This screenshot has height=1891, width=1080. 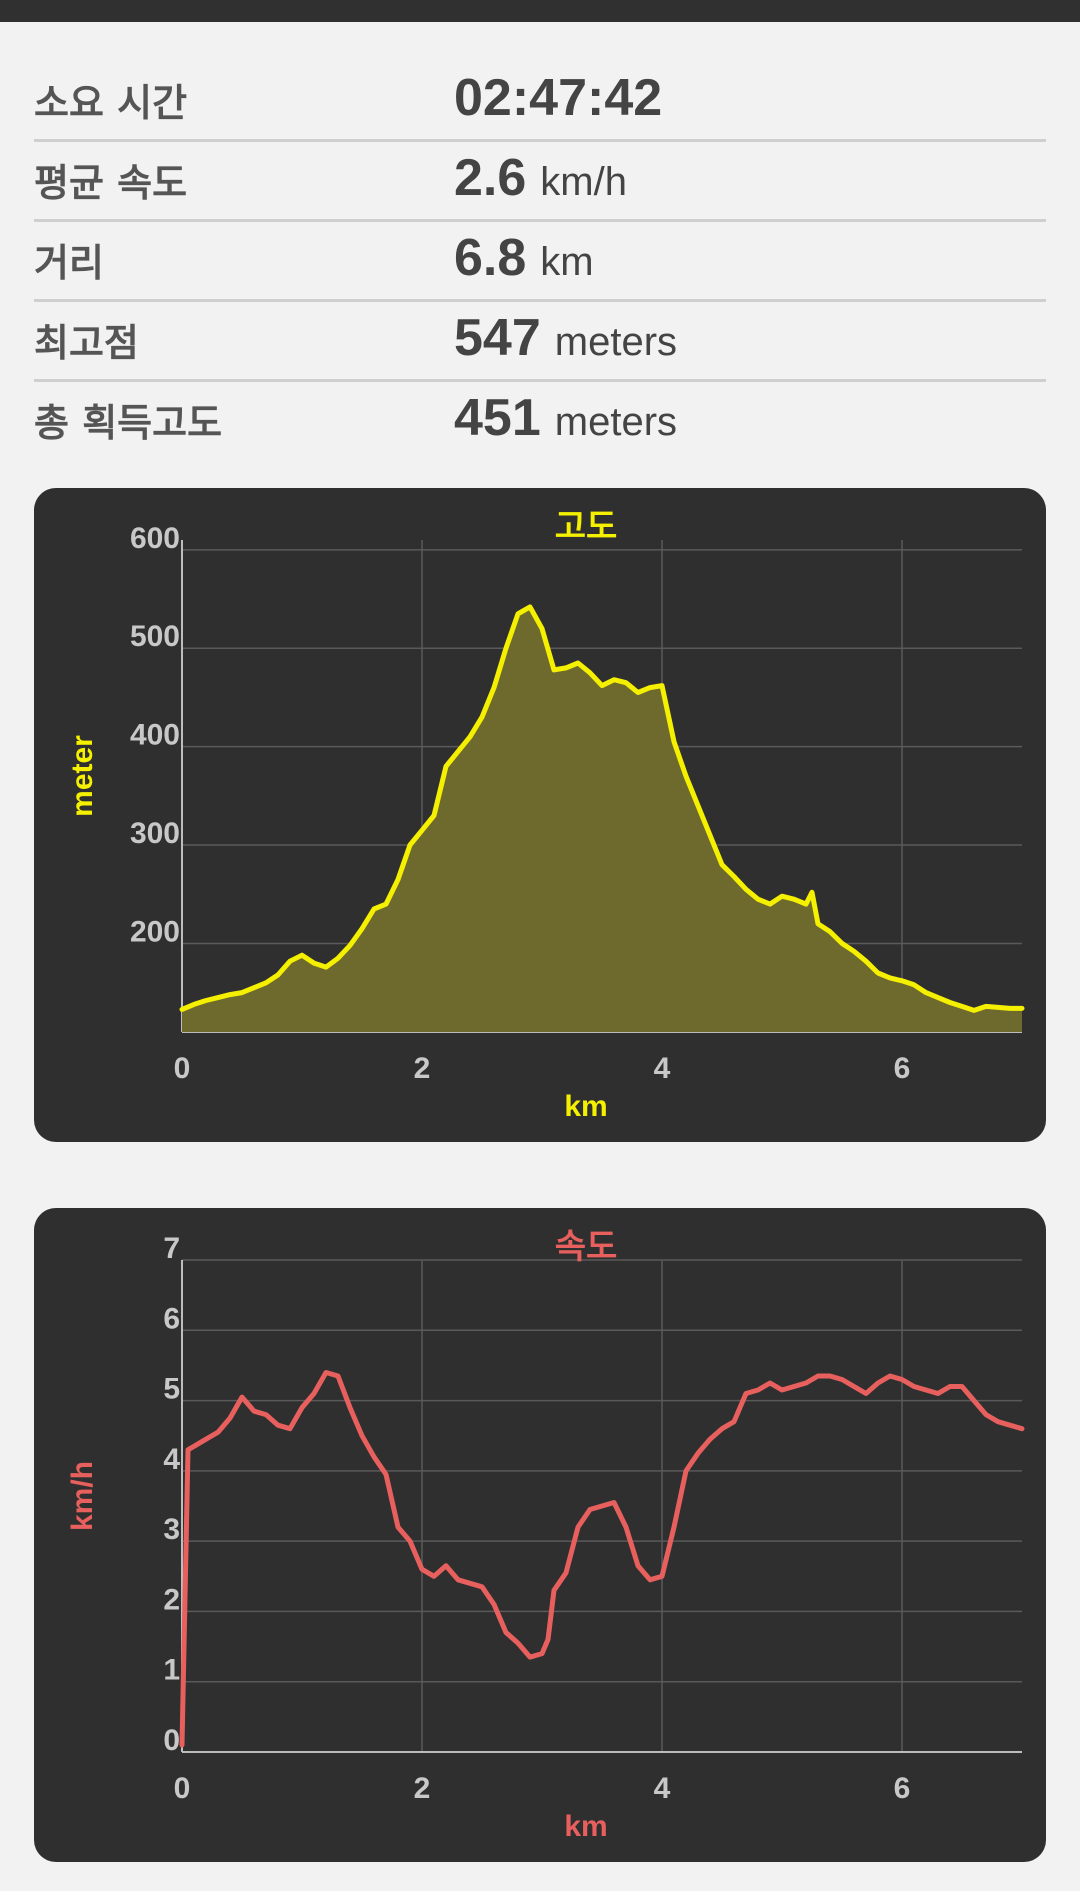 What do you see at coordinates (497, 418) in the screenshot?
I see `stat-number: 451` at bounding box center [497, 418].